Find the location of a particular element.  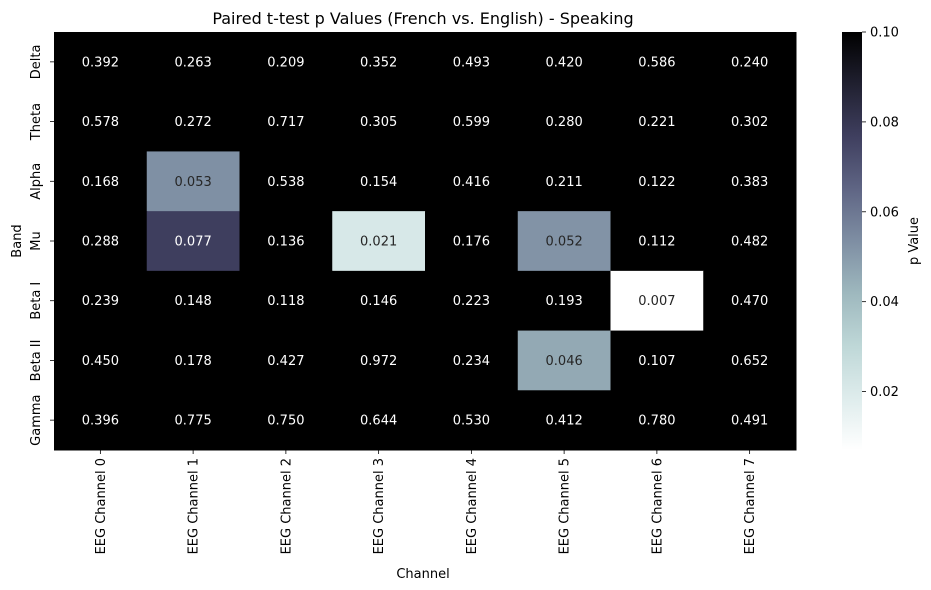

cell-value-label: 0.416 is located at coordinates (471, 182).